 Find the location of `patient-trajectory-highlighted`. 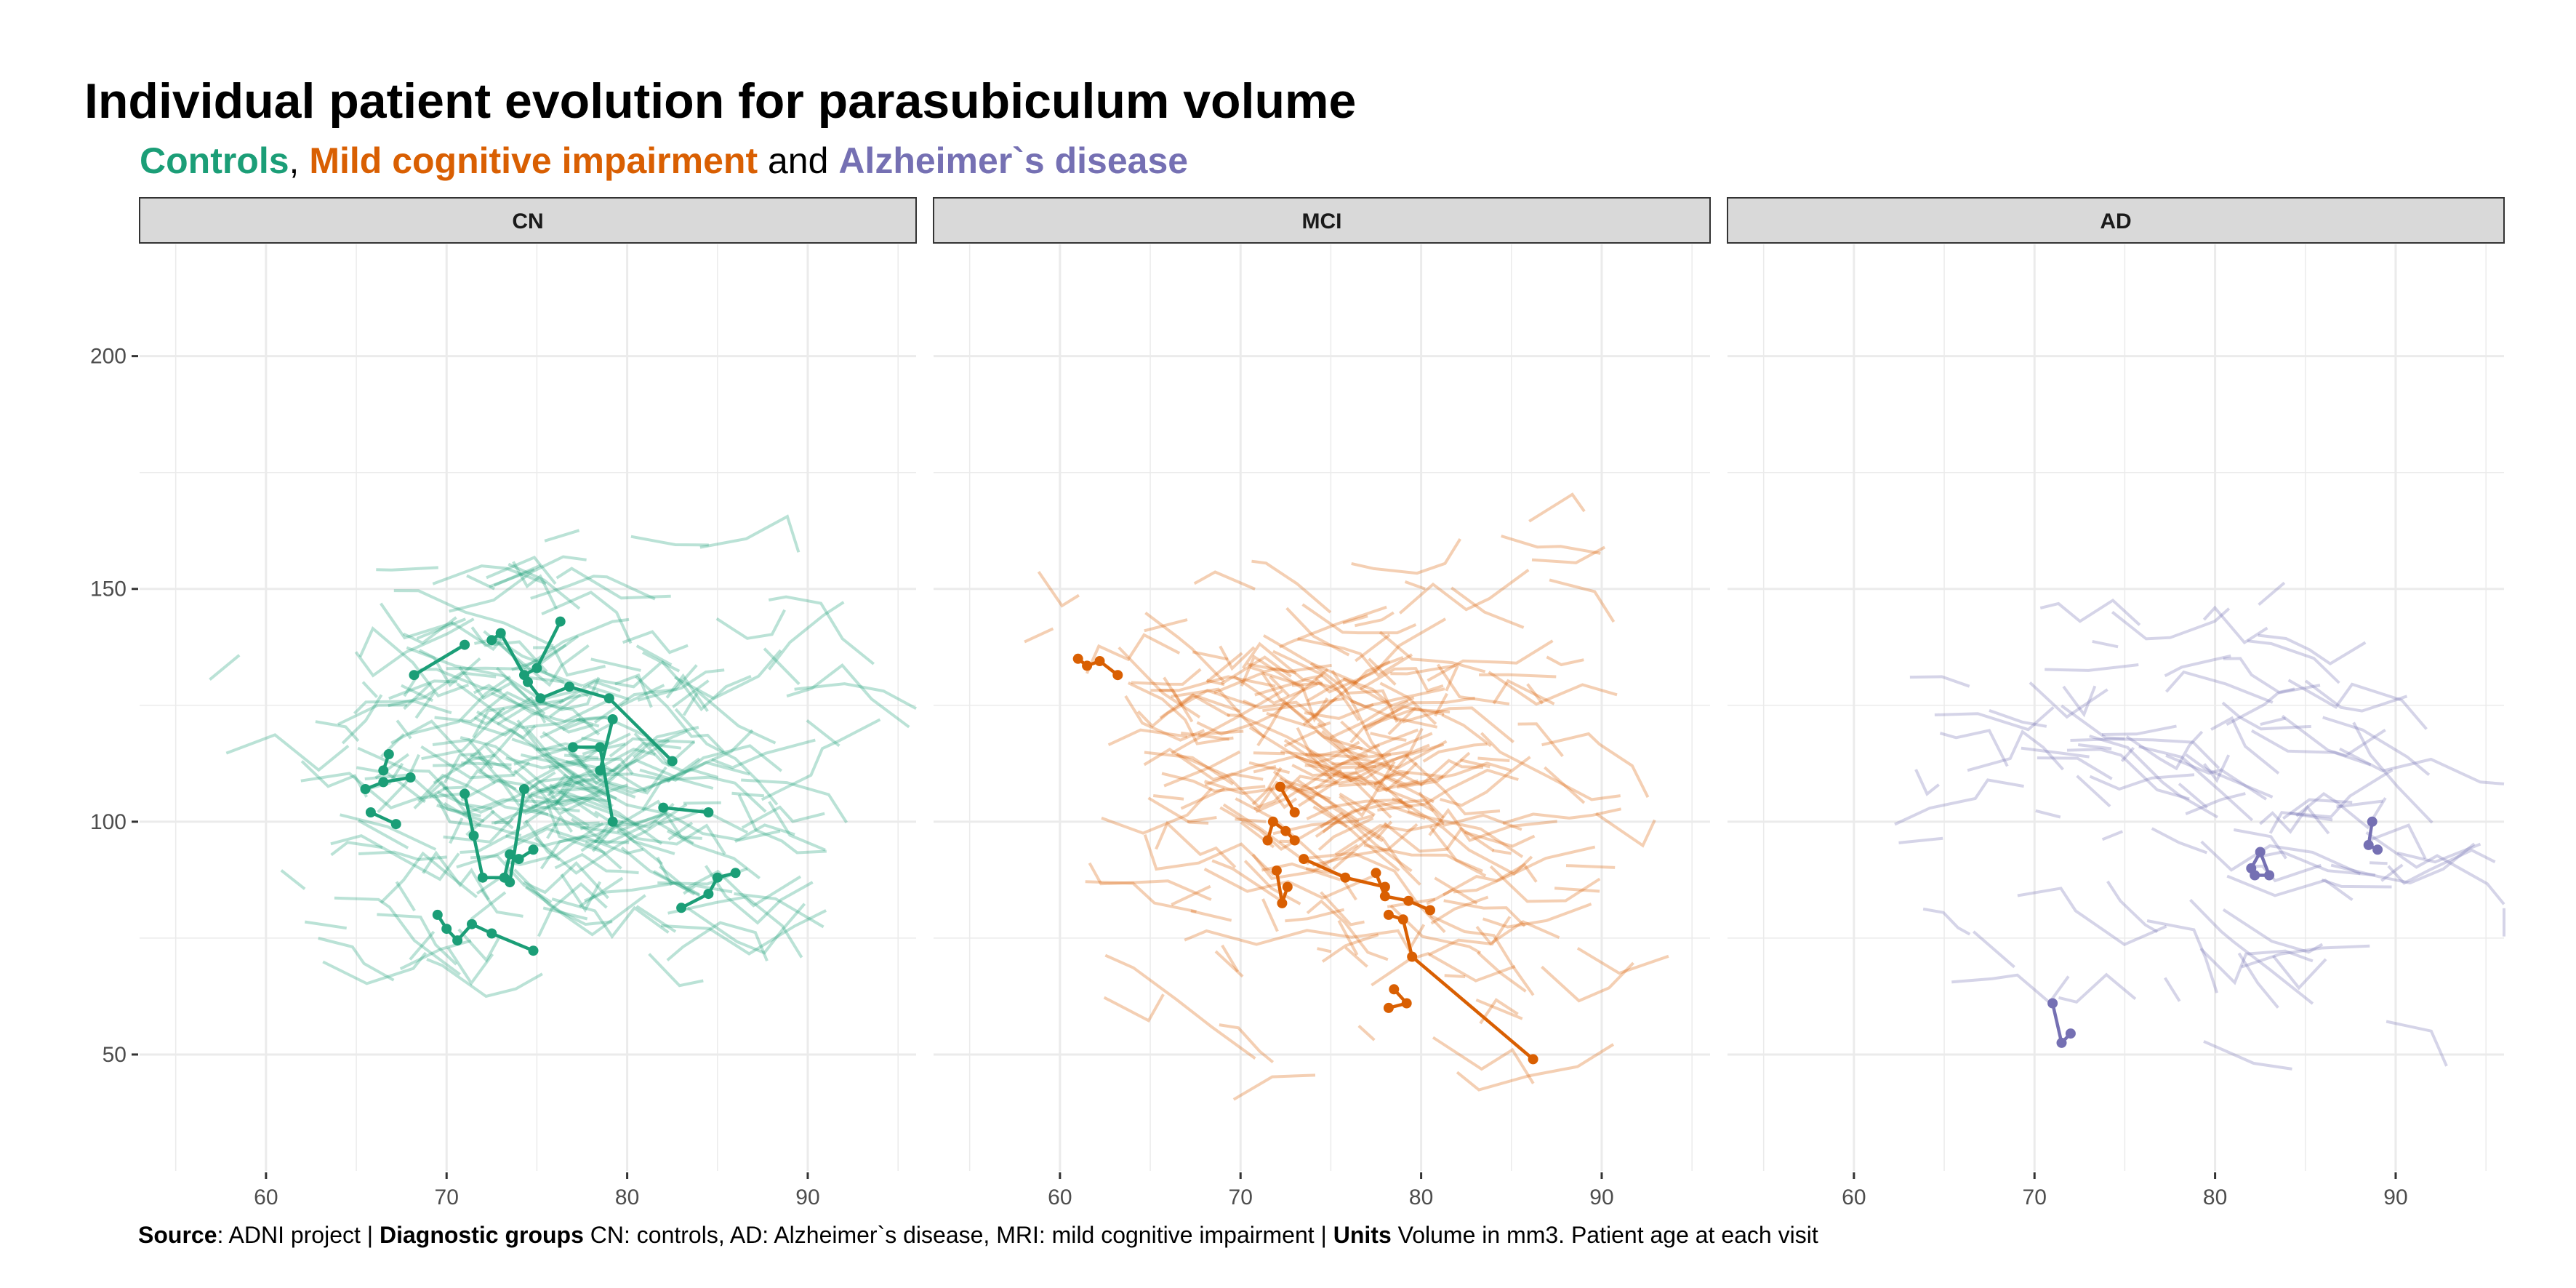

patient-trajectory-highlighted is located at coordinates (526, 648).